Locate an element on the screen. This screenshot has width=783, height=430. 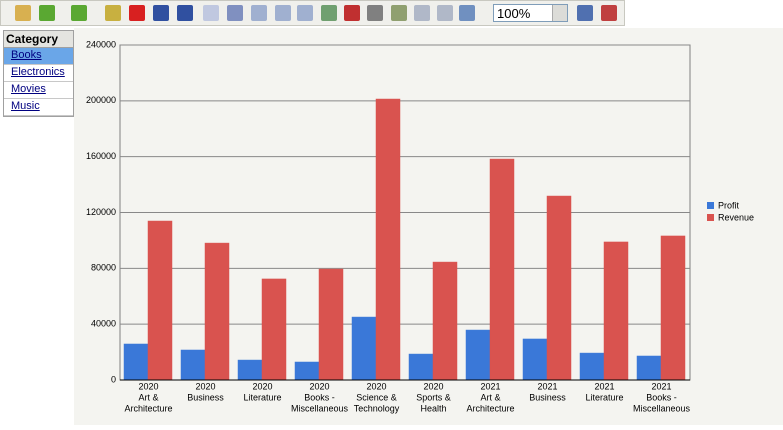
zoom-select: 100% is located at coordinates (530, 13).